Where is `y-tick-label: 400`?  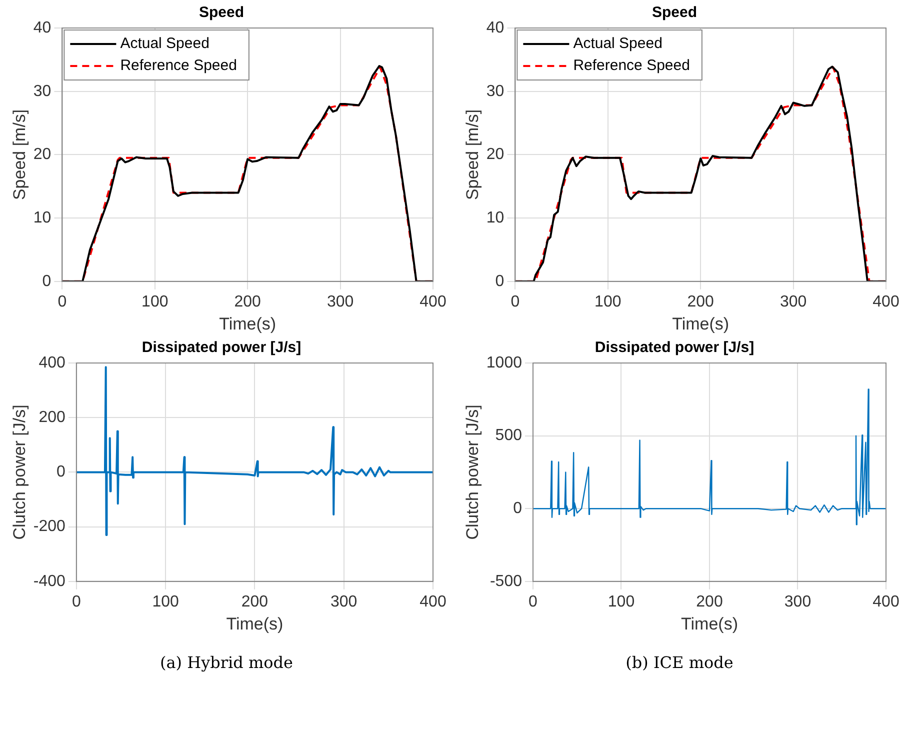
y-tick-label: 400 is located at coordinates (52, 363).